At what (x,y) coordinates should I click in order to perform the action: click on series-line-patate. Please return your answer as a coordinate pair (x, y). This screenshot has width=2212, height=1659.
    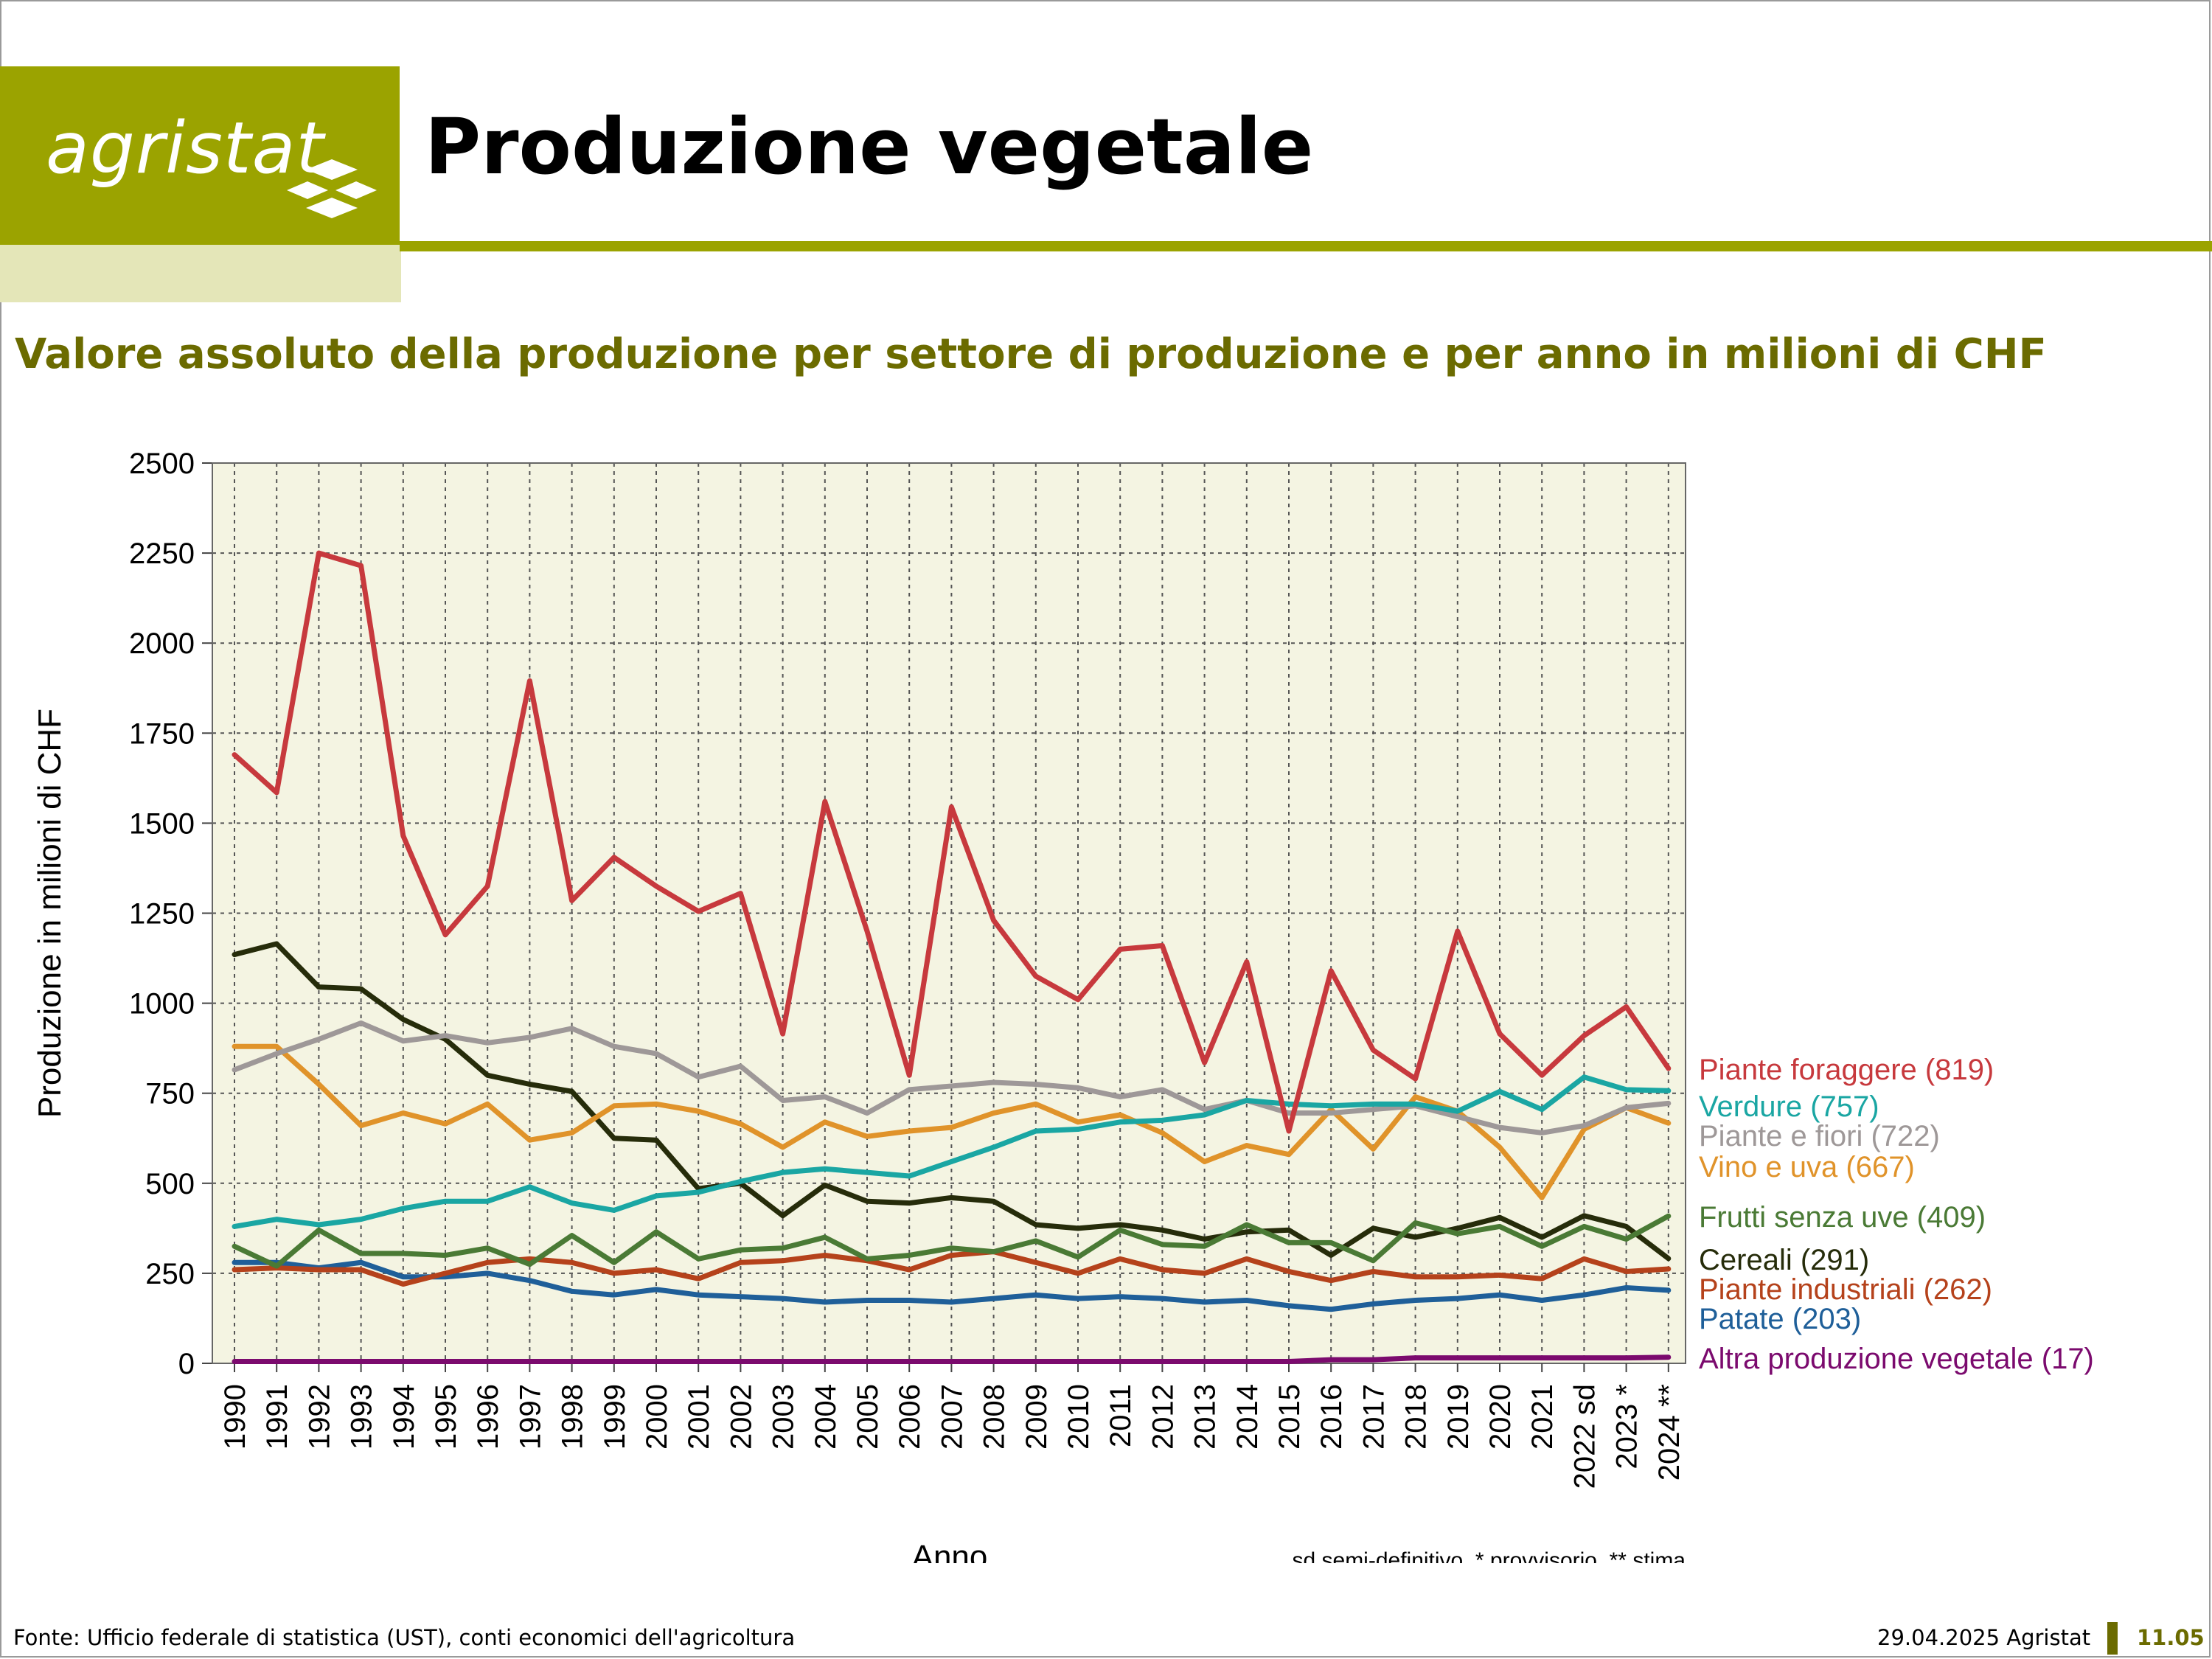
    Looking at the image, I should click on (952, 1285).